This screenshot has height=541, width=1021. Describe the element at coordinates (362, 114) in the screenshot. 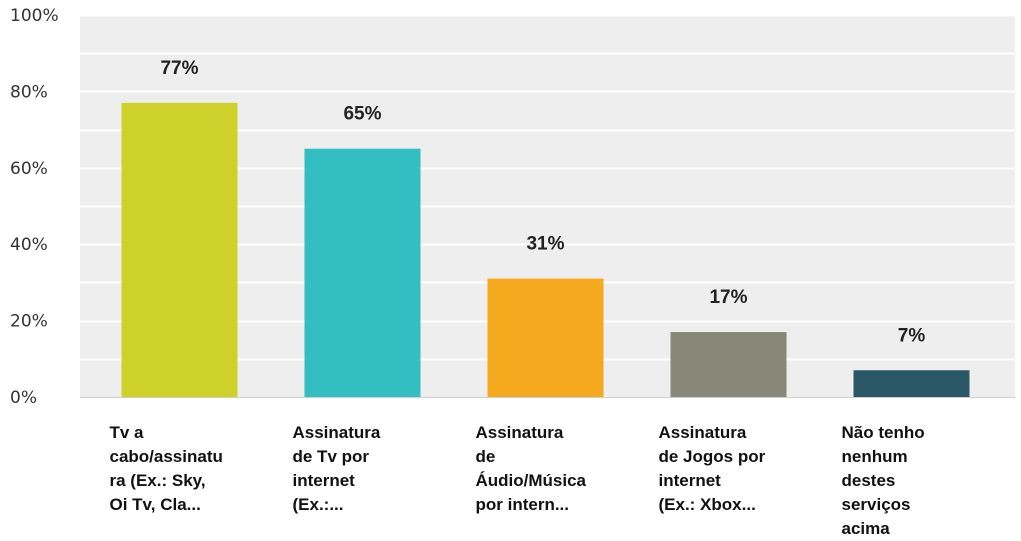

I see `data-label: 65%` at that location.